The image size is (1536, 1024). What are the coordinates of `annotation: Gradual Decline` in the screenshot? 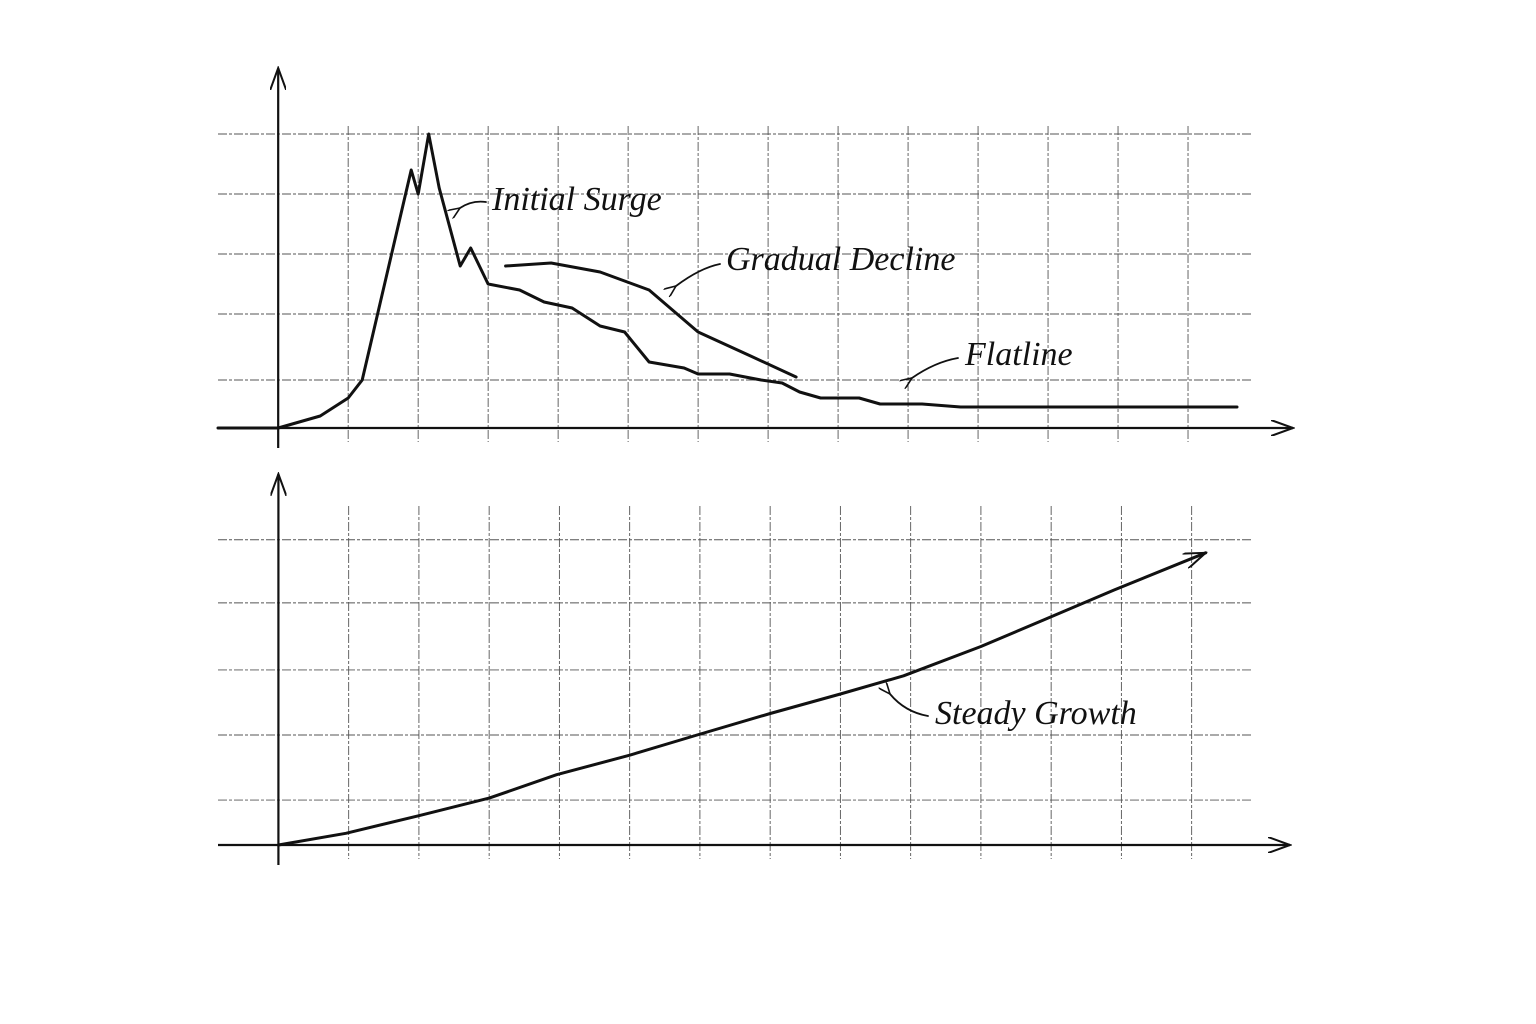 It's located at (840, 259).